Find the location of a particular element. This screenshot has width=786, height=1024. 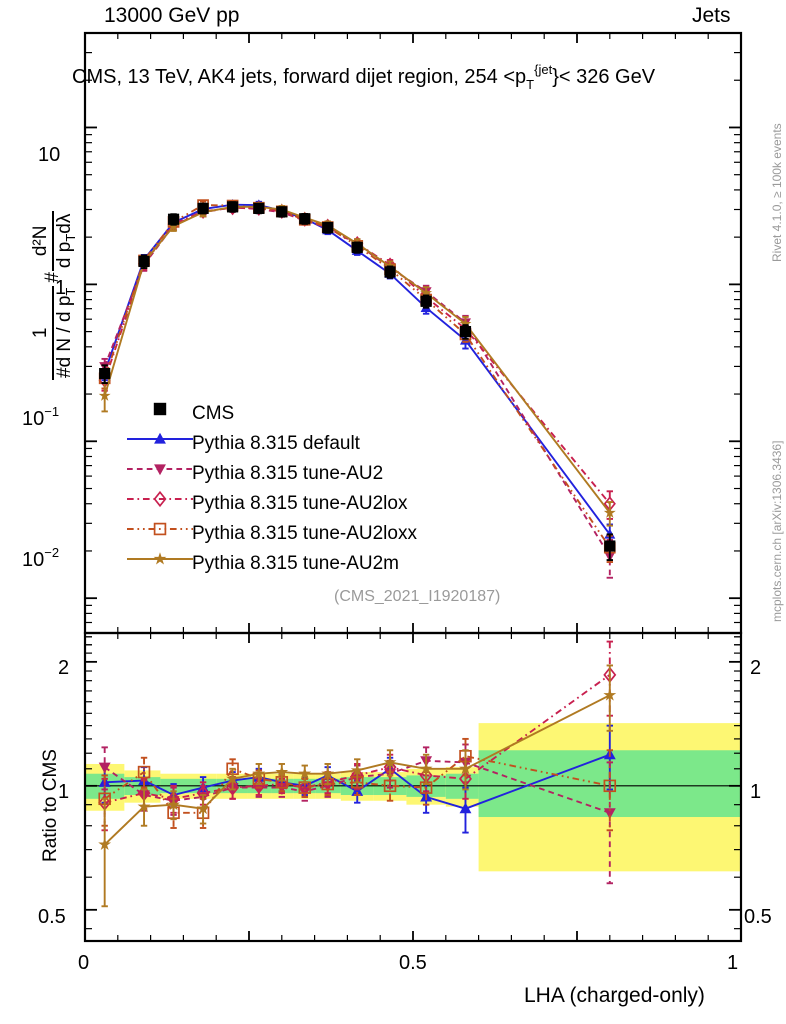

legend-label-au2lox: Pythia 8.315 tune-AU2lox is located at coordinates (300, 503).